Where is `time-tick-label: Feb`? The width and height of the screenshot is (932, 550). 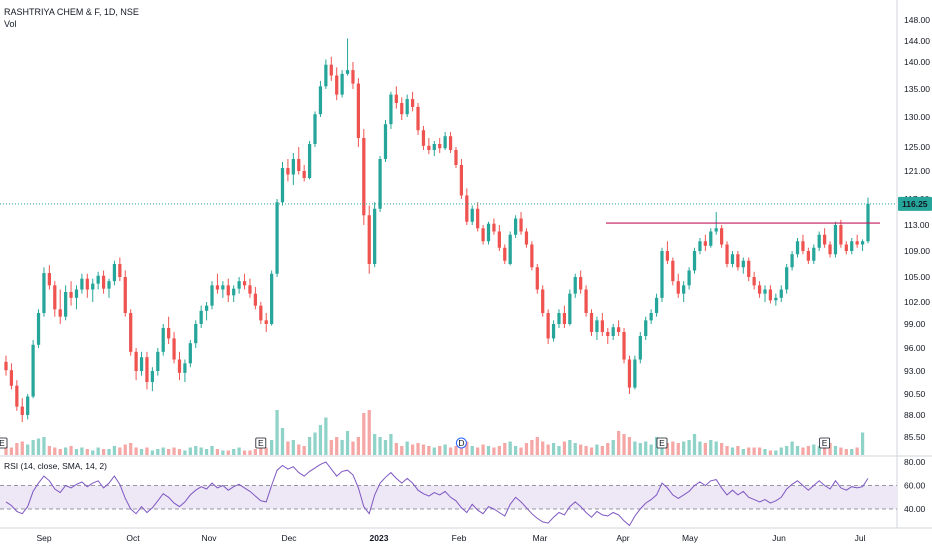
time-tick-label: Feb is located at coordinates (459, 538).